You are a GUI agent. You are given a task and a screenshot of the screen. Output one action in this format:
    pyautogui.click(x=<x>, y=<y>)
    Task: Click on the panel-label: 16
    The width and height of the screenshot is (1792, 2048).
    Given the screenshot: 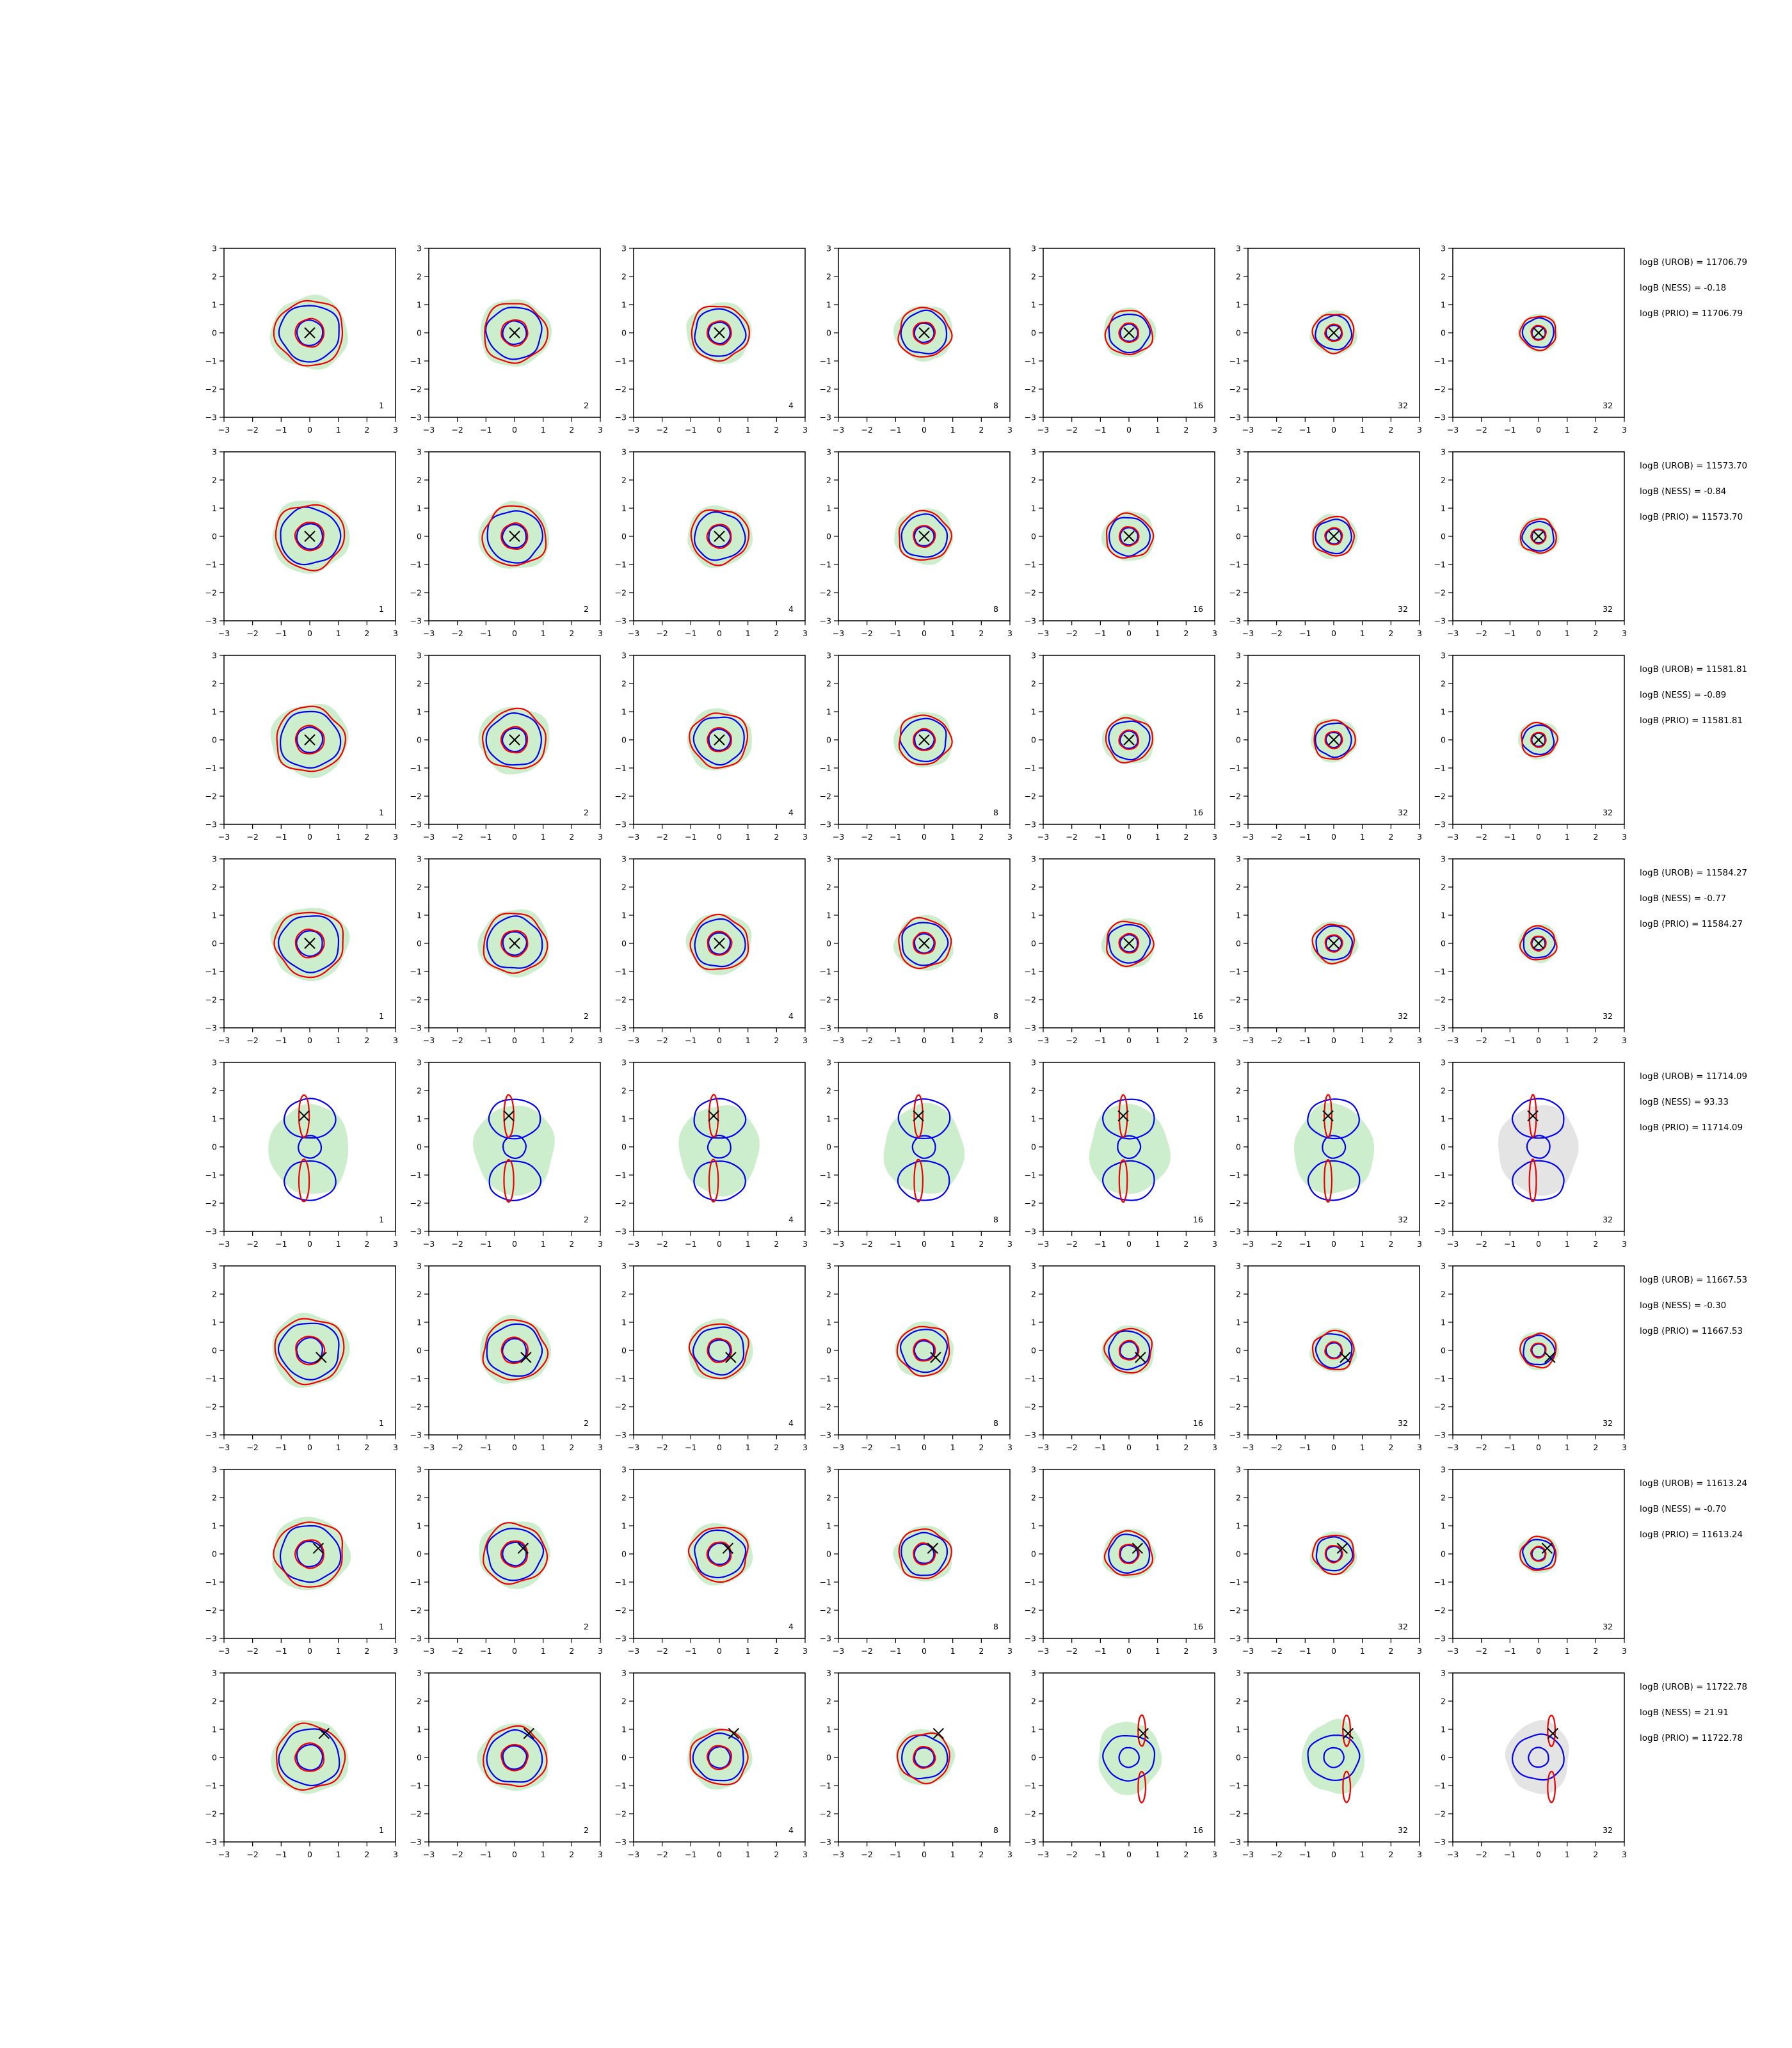 What is the action you would take?
    pyautogui.click(x=1198, y=812)
    